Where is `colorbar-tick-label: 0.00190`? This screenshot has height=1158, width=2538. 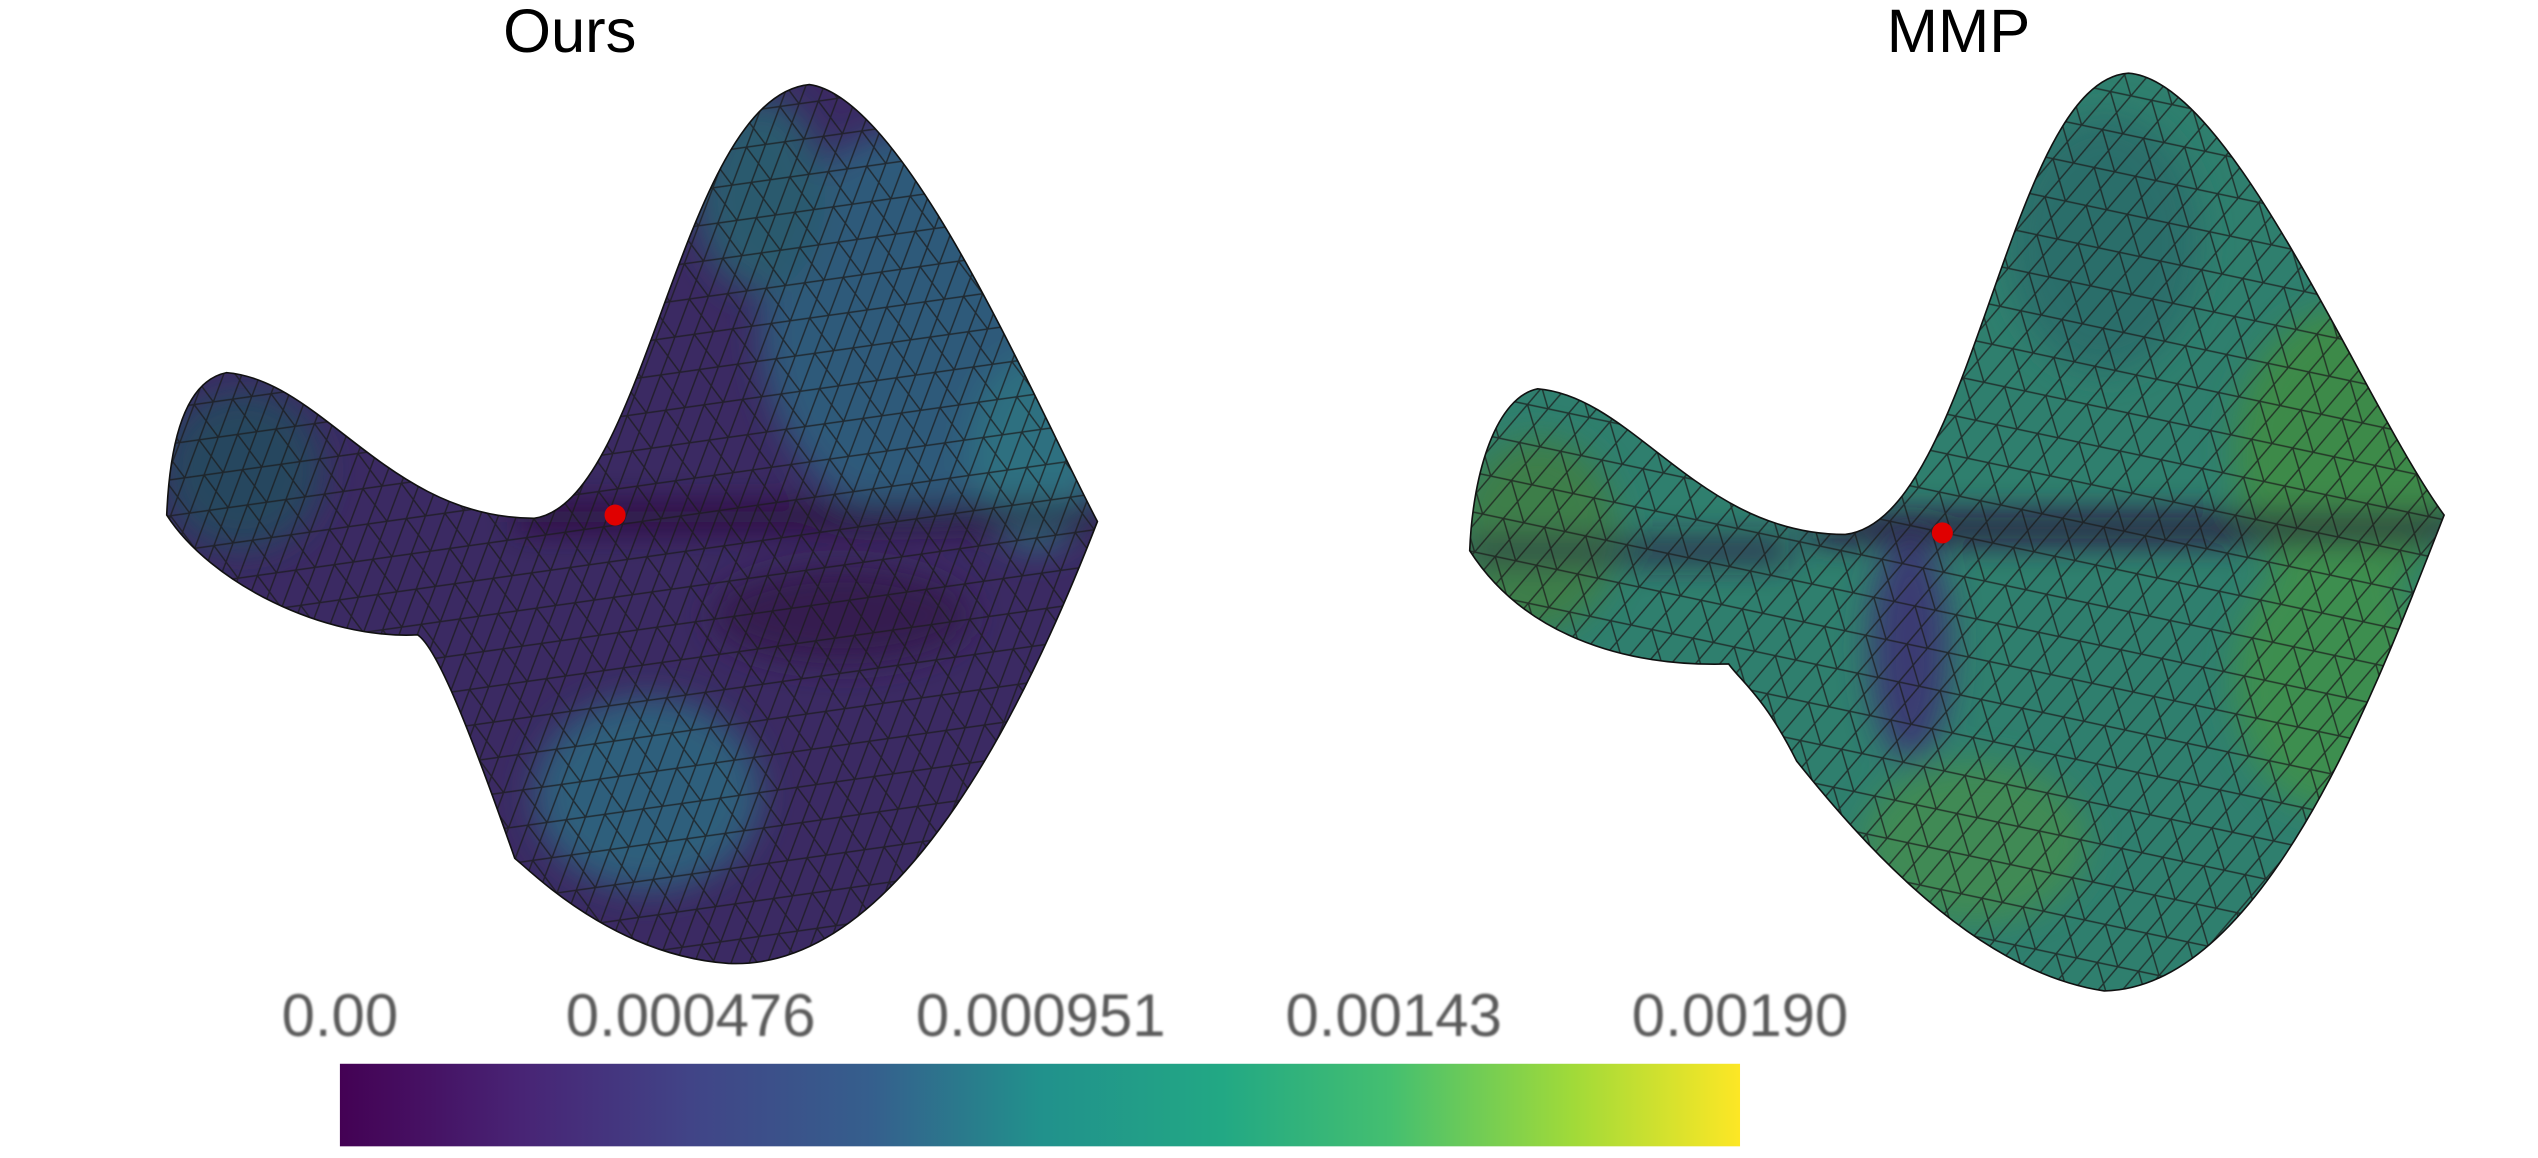 colorbar-tick-label: 0.00190 is located at coordinates (1740, 1015).